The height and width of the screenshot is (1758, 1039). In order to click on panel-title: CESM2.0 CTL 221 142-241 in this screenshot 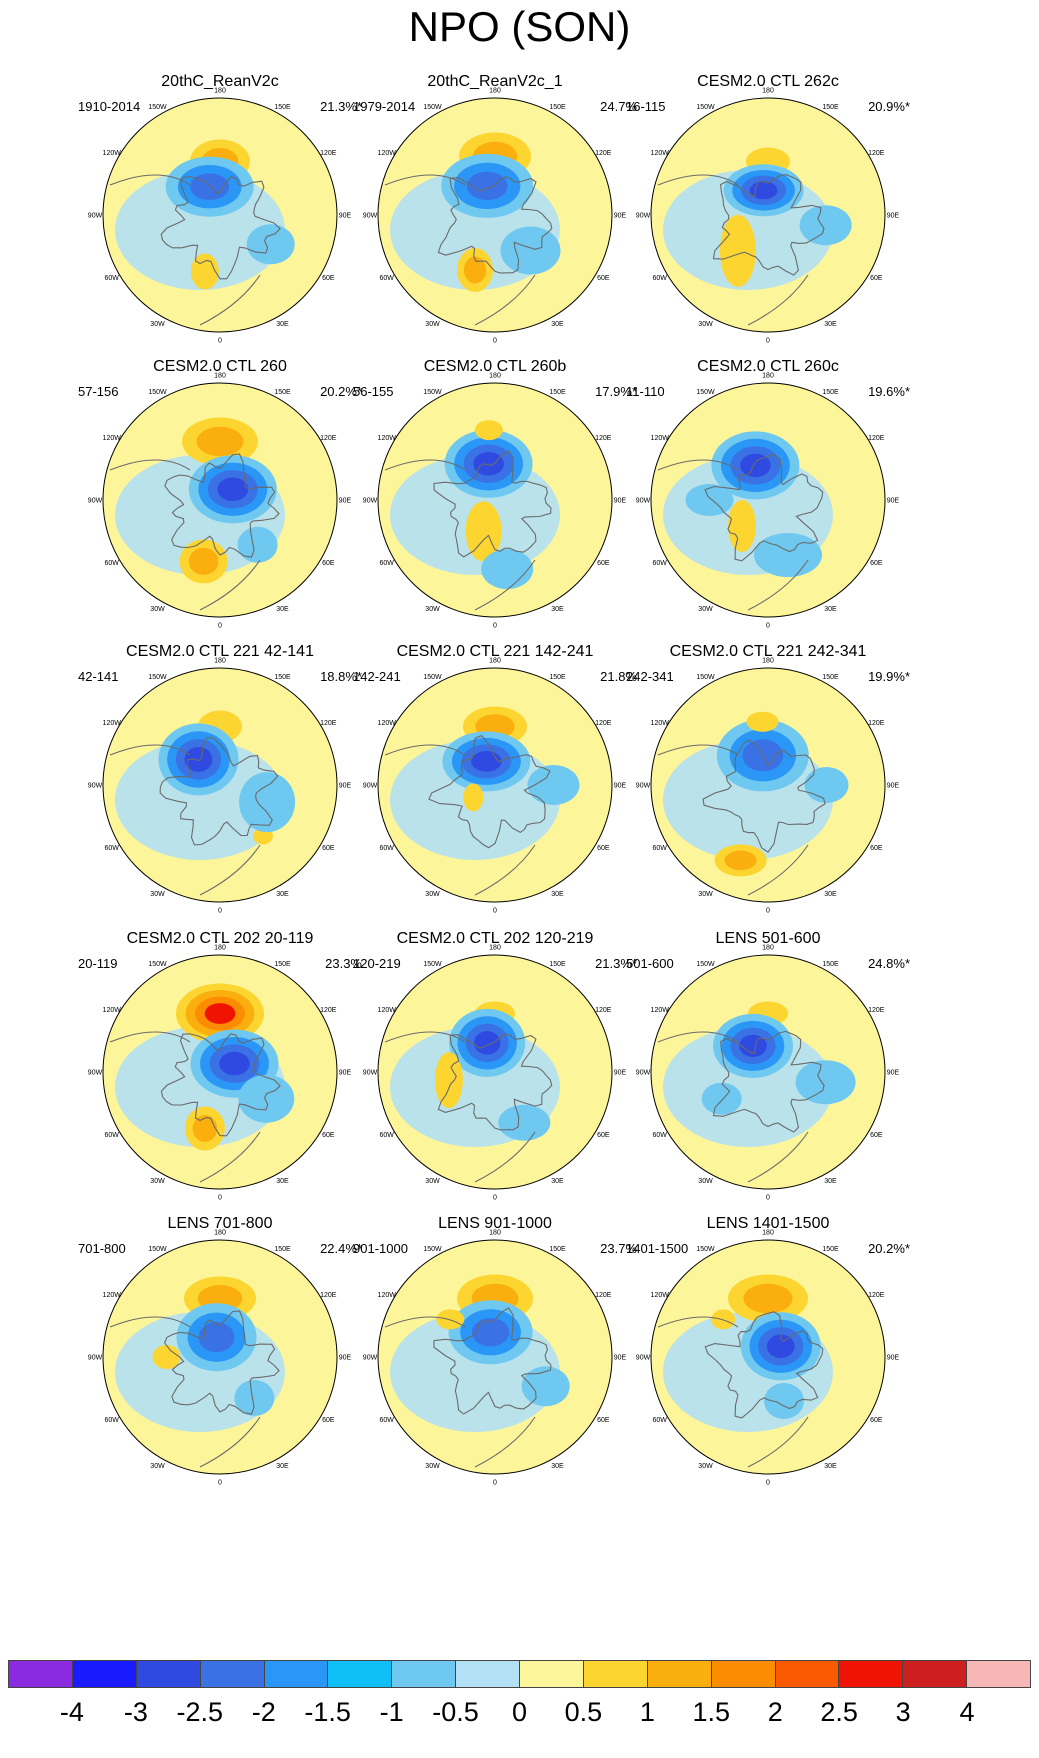, I will do `click(495, 651)`.